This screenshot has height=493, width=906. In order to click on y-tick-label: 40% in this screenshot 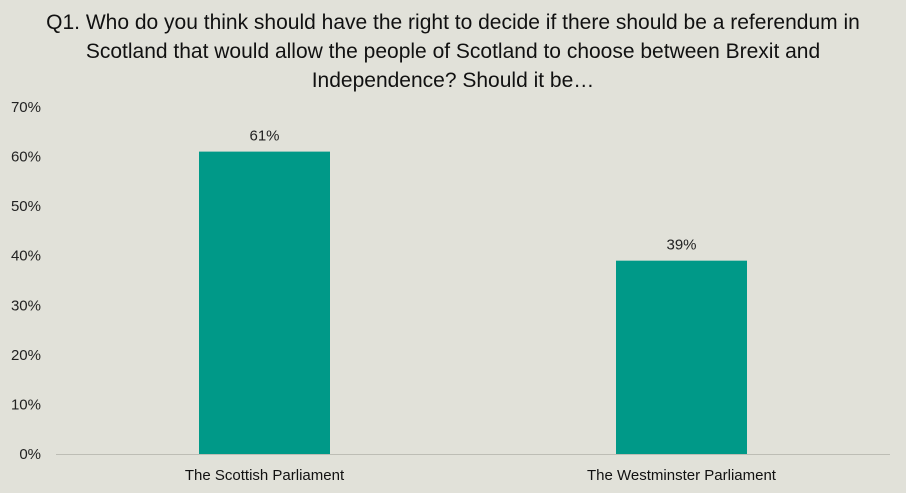, I will do `click(26, 256)`.